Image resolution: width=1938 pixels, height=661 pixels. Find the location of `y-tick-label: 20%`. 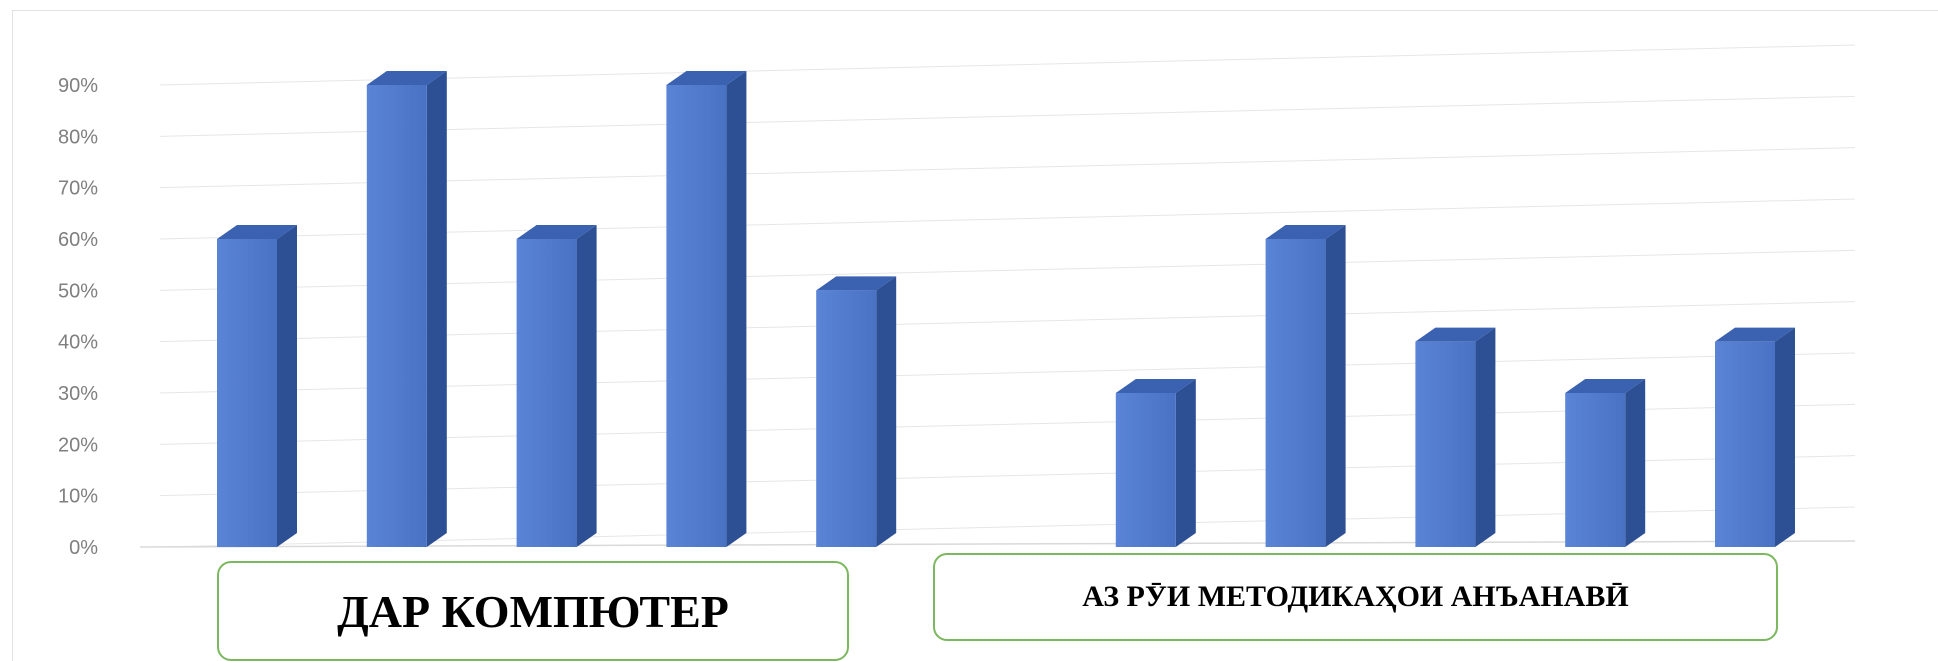

y-tick-label: 20% is located at coordinates (78, 445).